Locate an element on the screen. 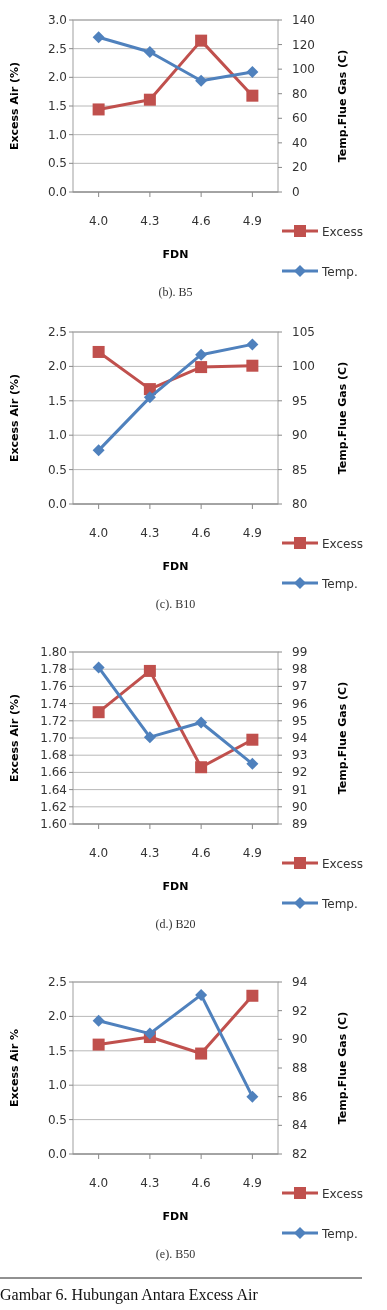  y2-tick-label: 89 is located at coordinates (300, 824).